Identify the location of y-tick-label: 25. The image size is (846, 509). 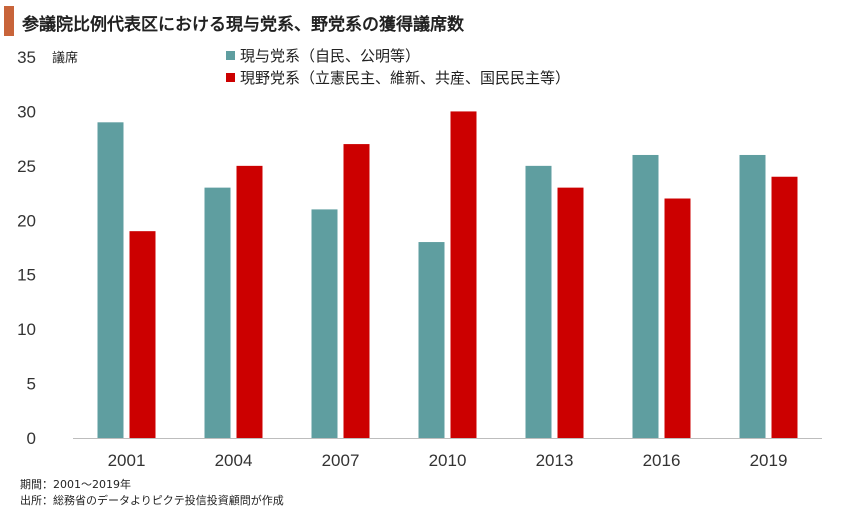
(26, 166).